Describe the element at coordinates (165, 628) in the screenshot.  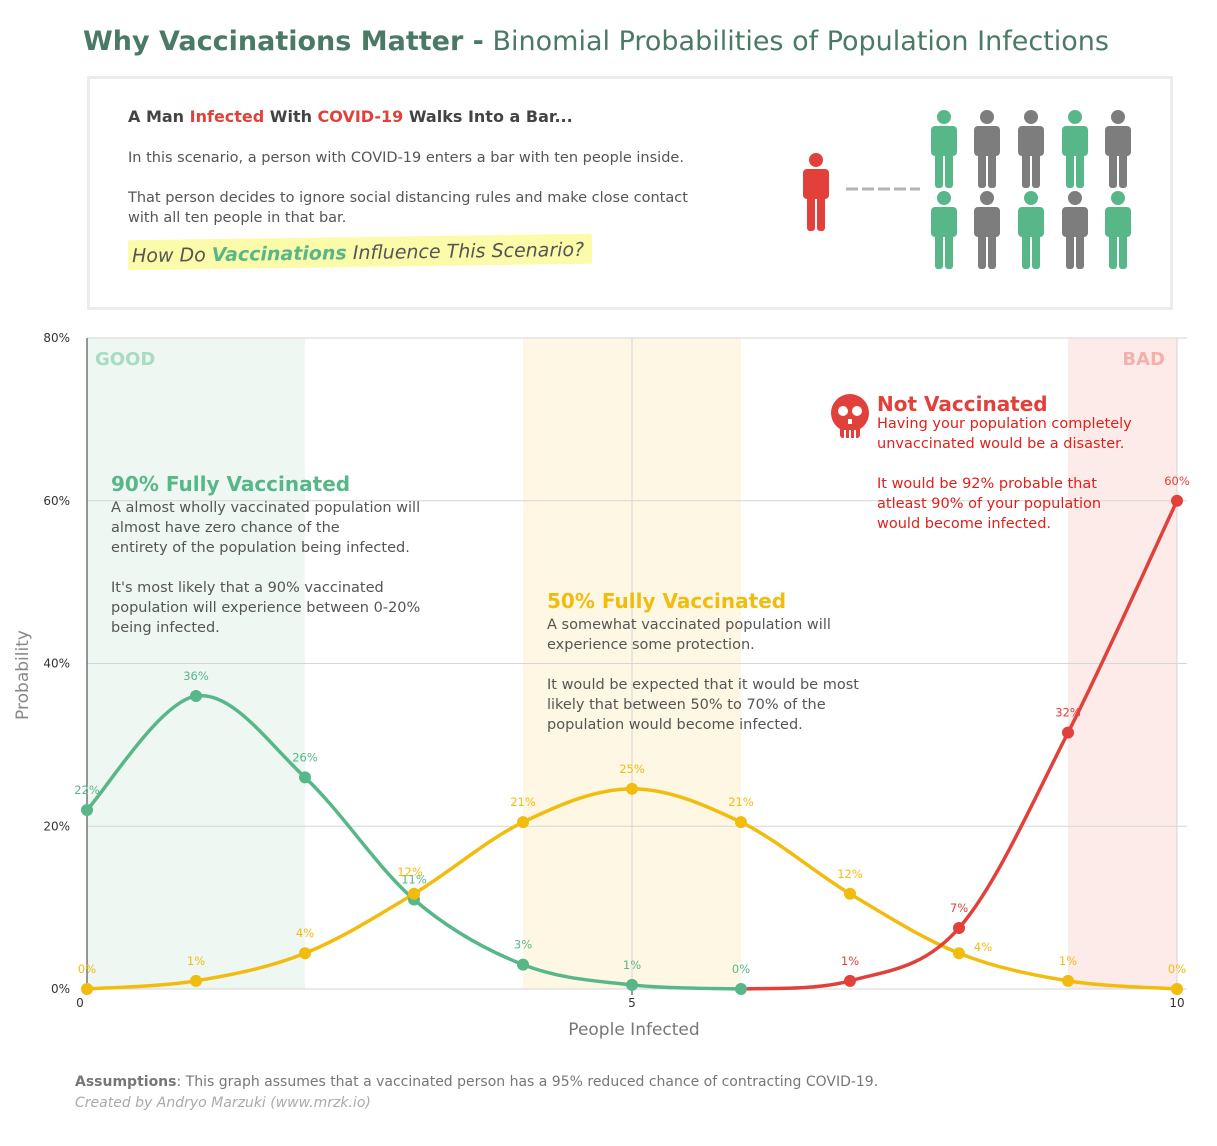
I see `annotation-90-line: being infected.` at that location.